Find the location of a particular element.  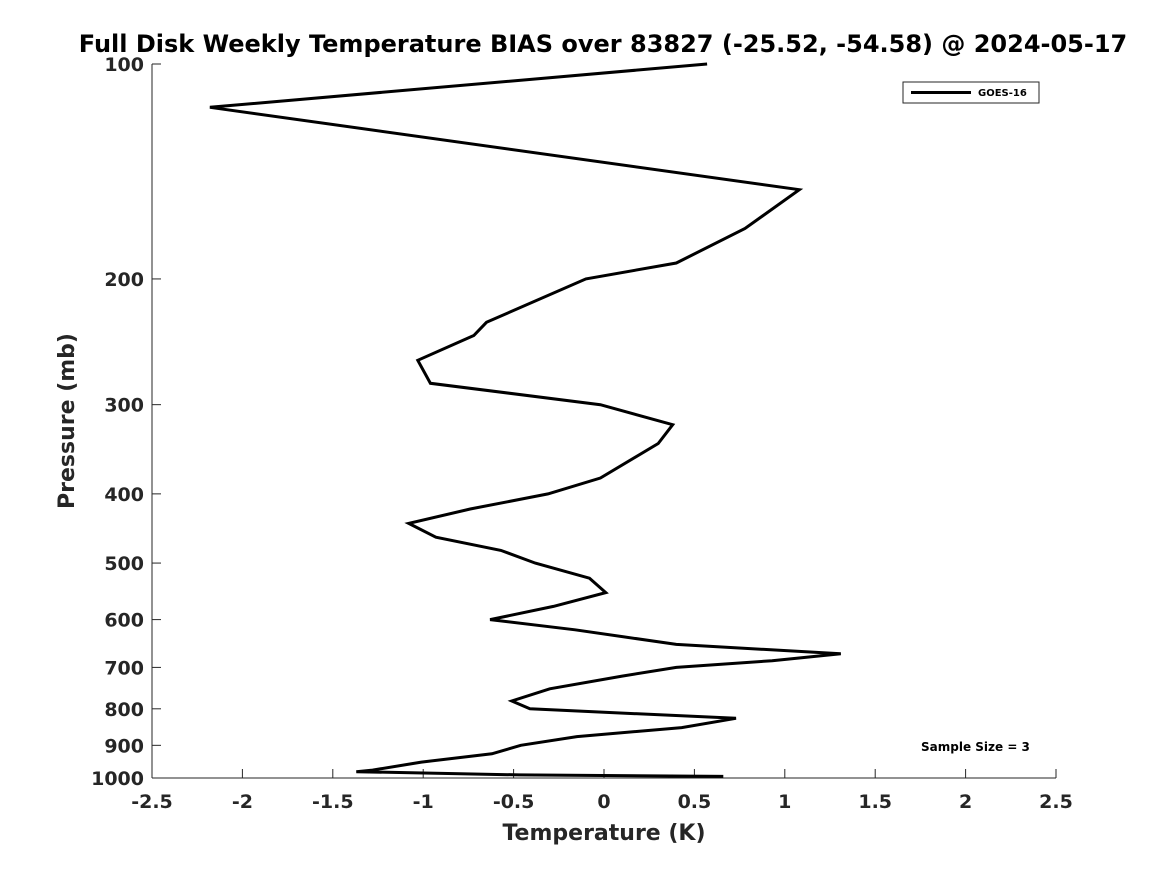

x-axis-label: Temperature (K) is located at coordinates (603, 833).